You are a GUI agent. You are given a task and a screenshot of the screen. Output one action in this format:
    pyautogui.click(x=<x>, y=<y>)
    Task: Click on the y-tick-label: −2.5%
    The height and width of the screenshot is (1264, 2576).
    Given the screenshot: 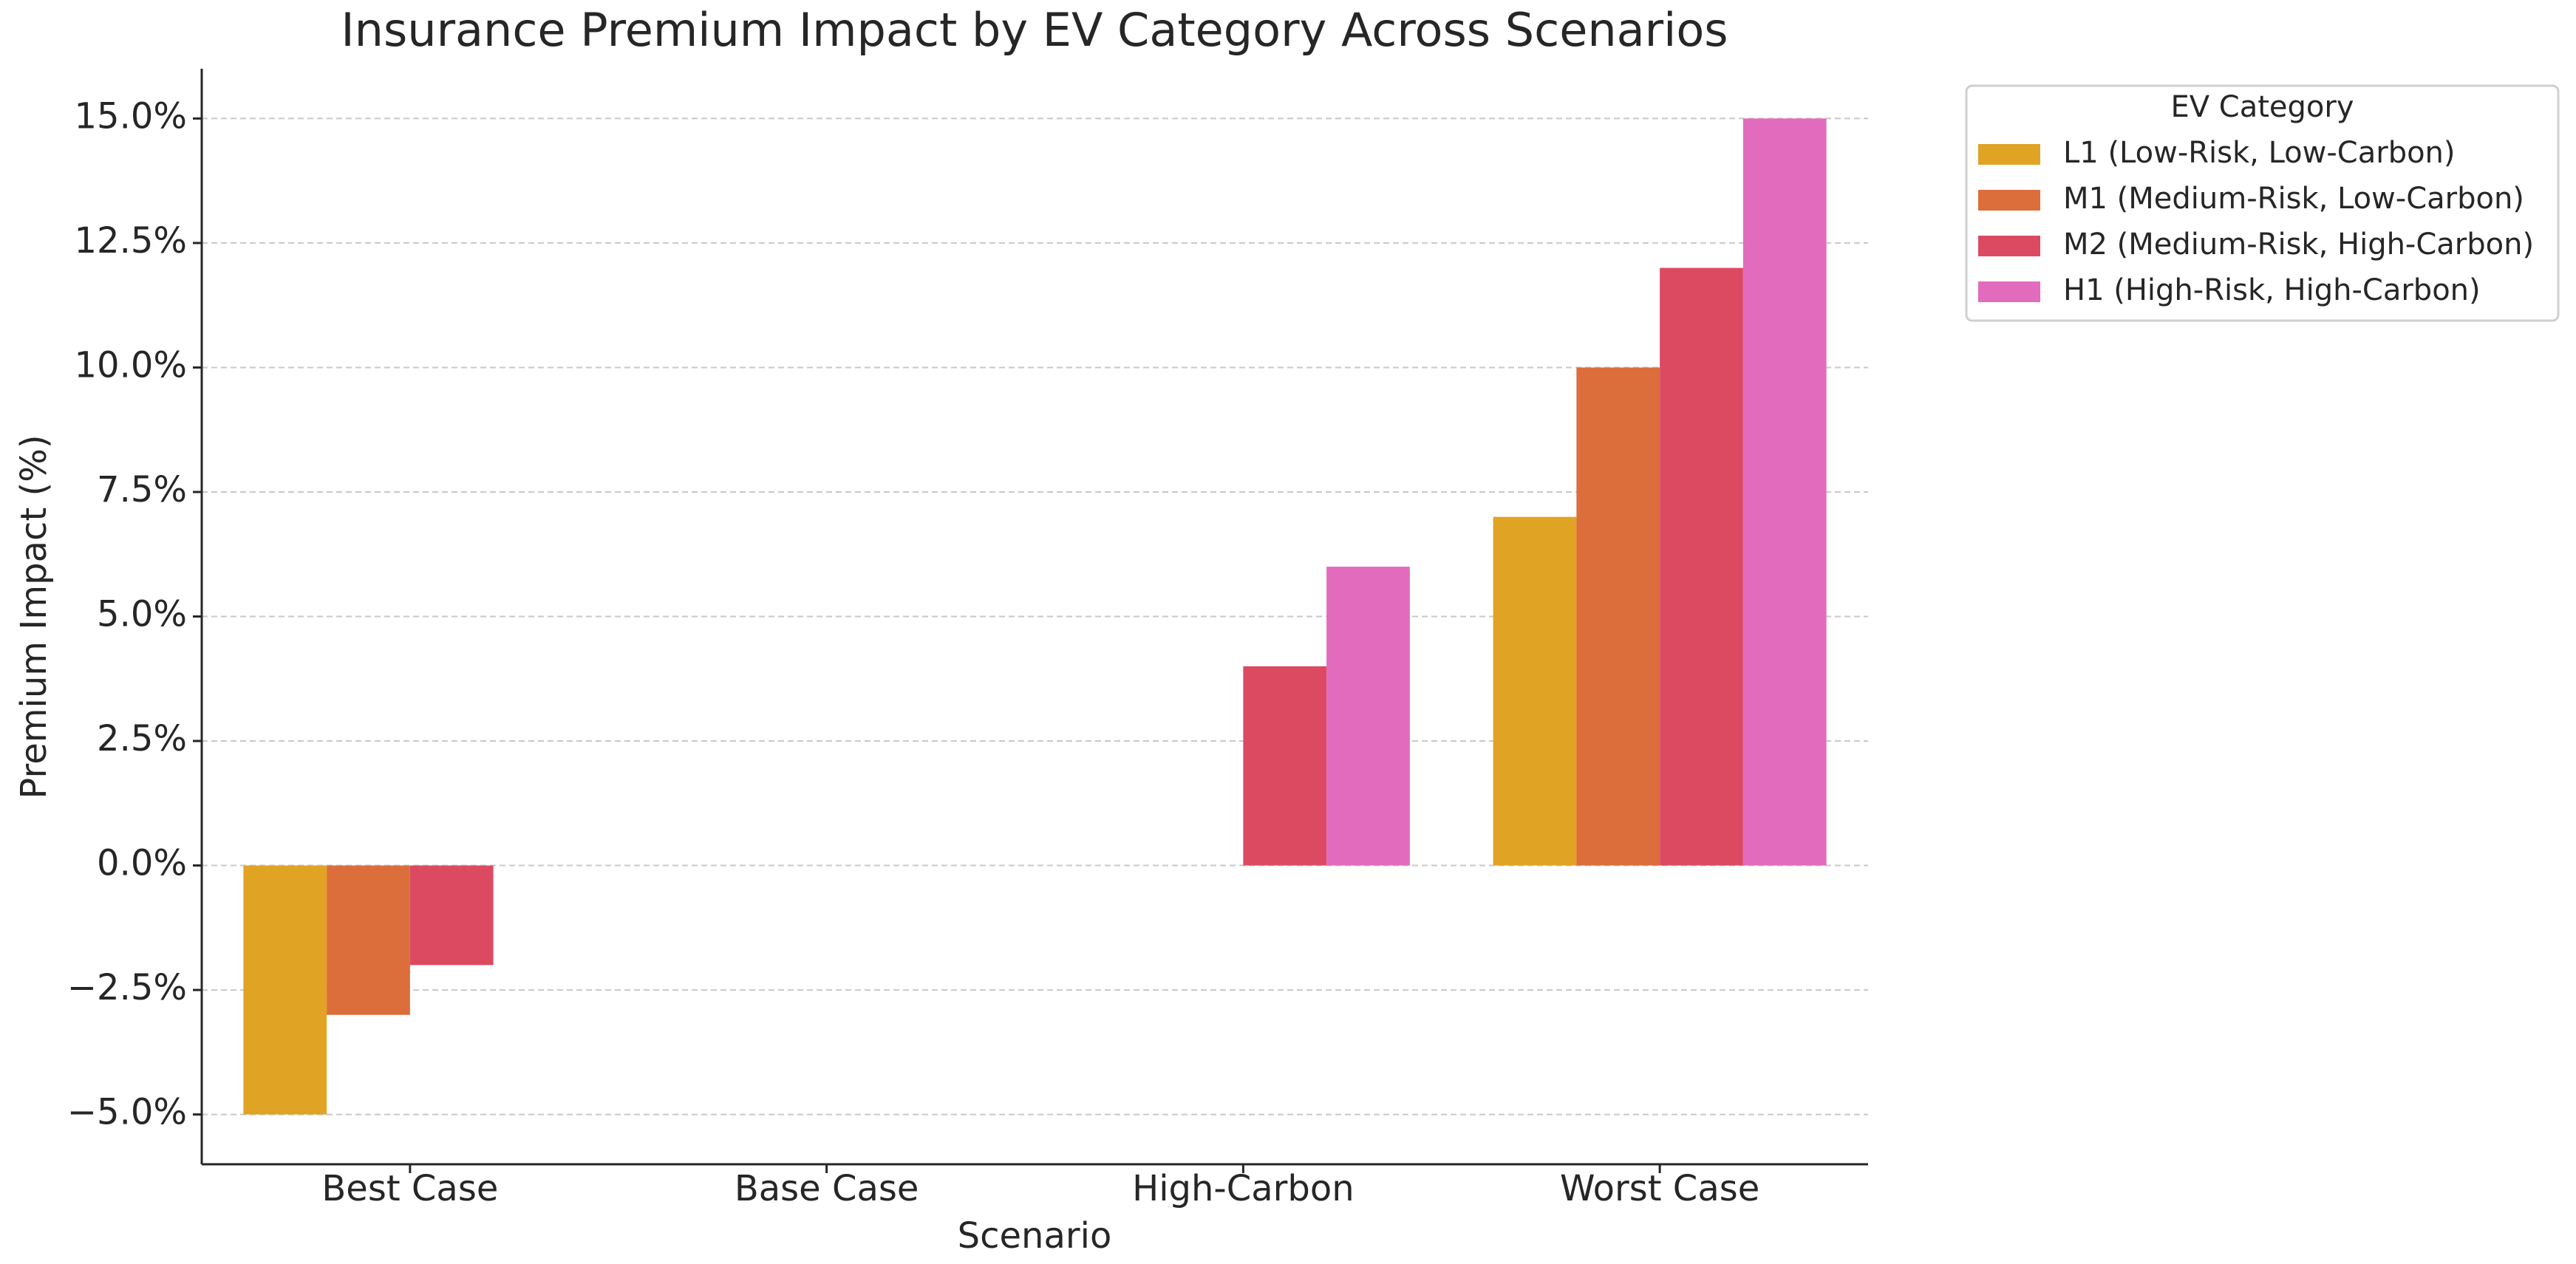 What is the action you would take?
    pyautogui.click(x=127, y=987)
    